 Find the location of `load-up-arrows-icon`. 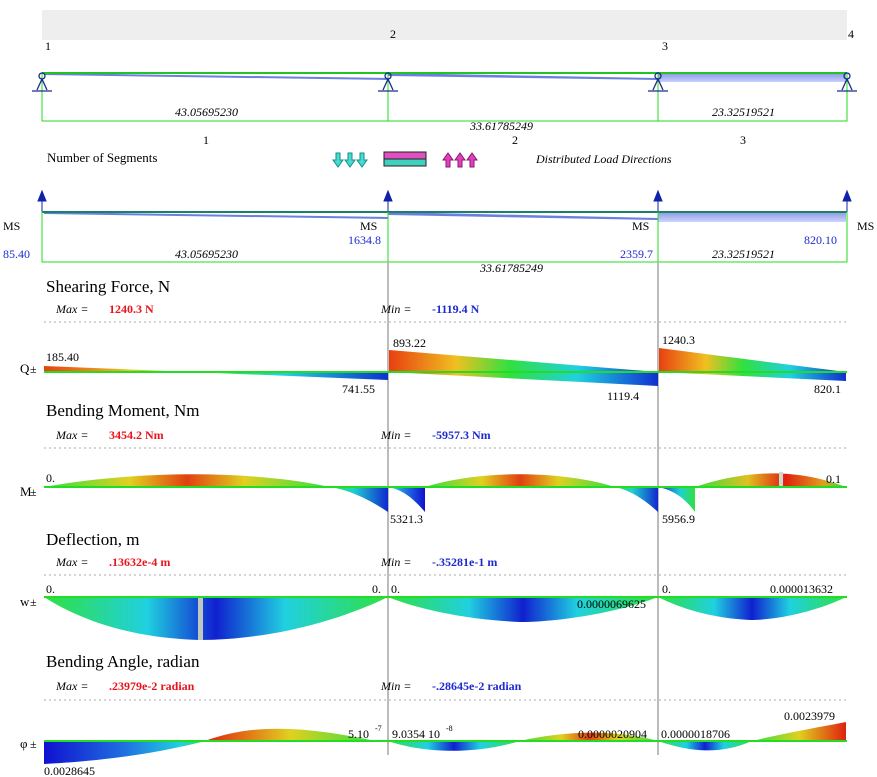

load-up-arrows-icon is located at coordinates (460, 160).